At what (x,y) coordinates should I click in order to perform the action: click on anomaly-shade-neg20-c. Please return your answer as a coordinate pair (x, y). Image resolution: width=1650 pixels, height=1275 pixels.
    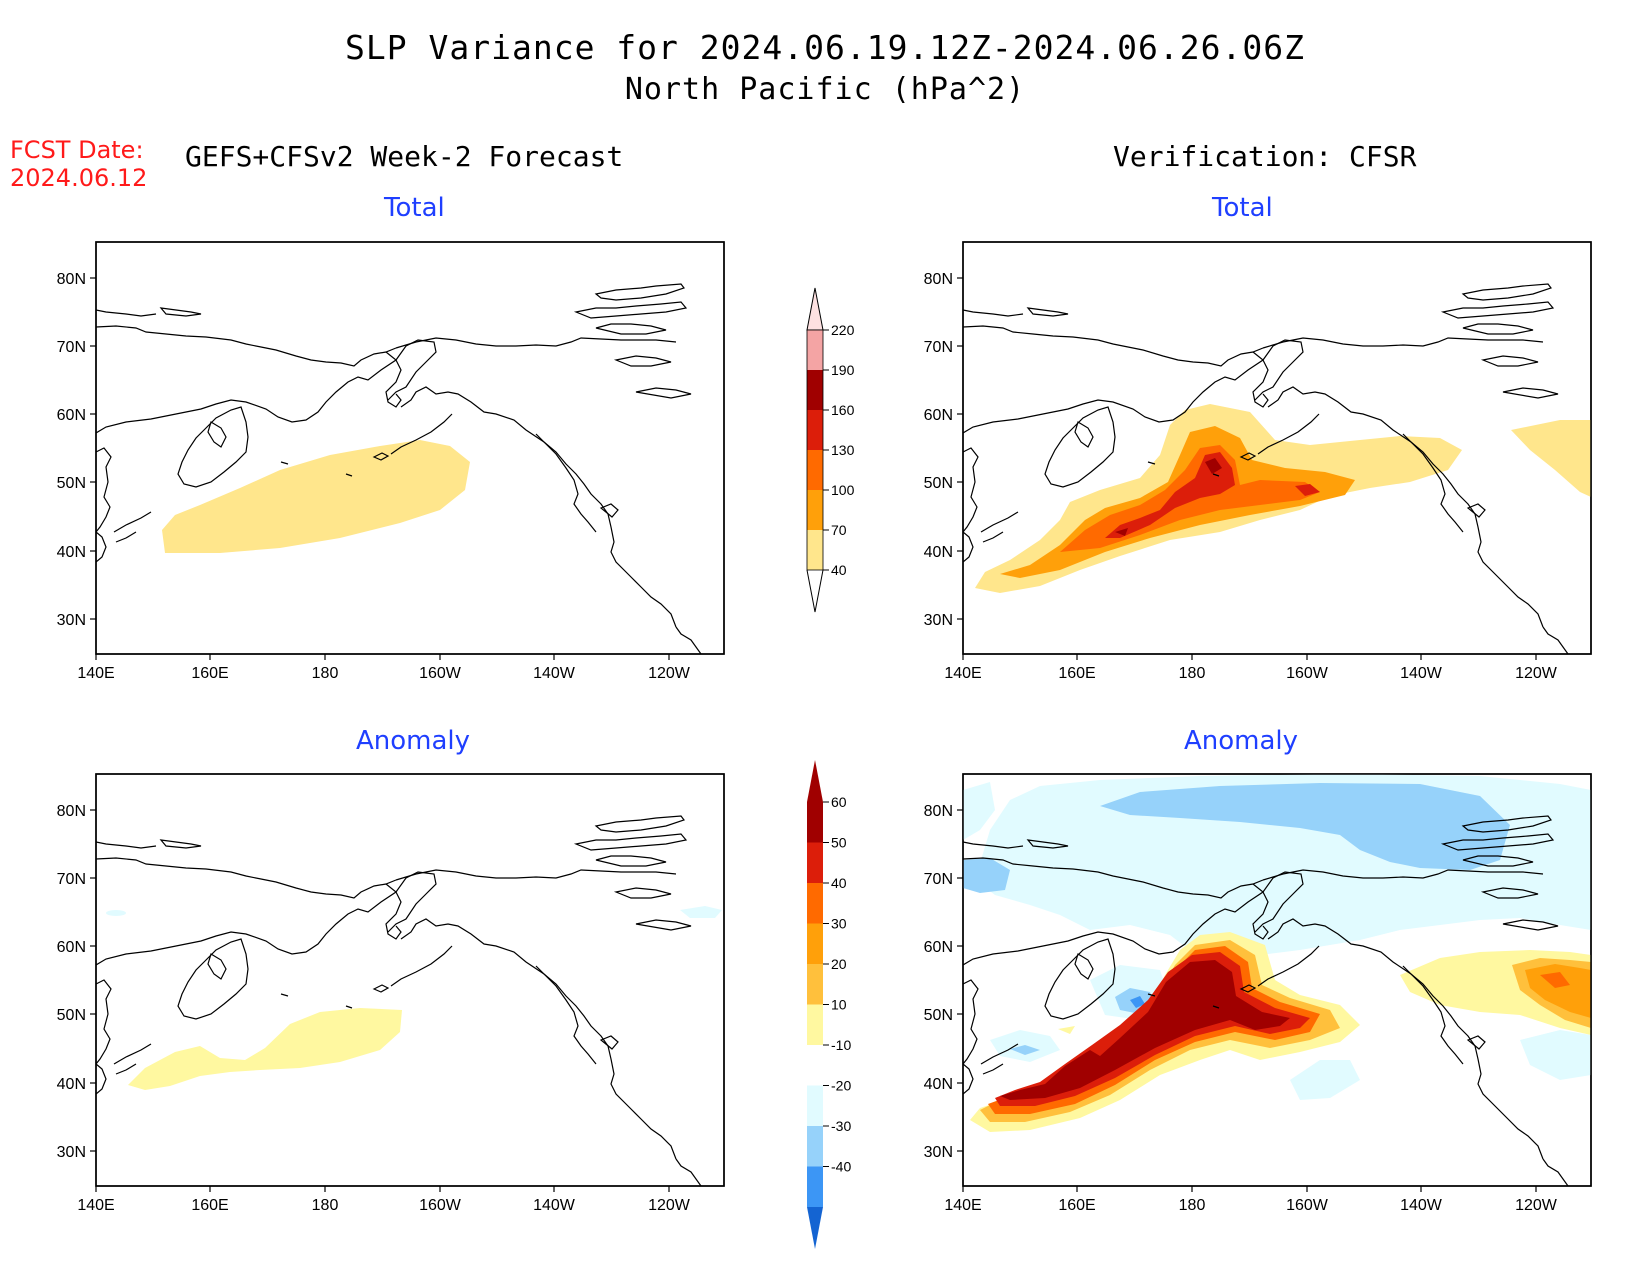
    Looking at the image, I should click on (1025, 1050).